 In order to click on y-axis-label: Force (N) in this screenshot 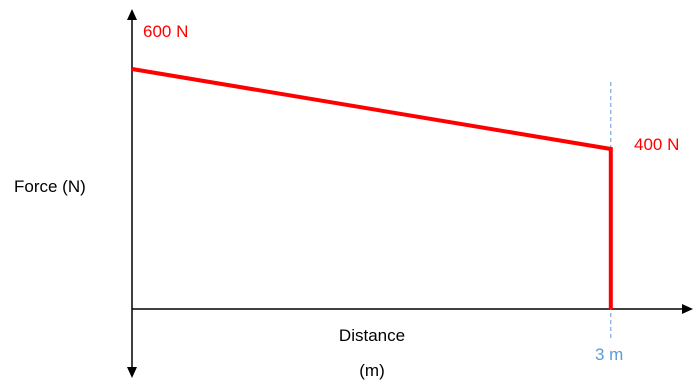, I will do `click(50, 186)`.